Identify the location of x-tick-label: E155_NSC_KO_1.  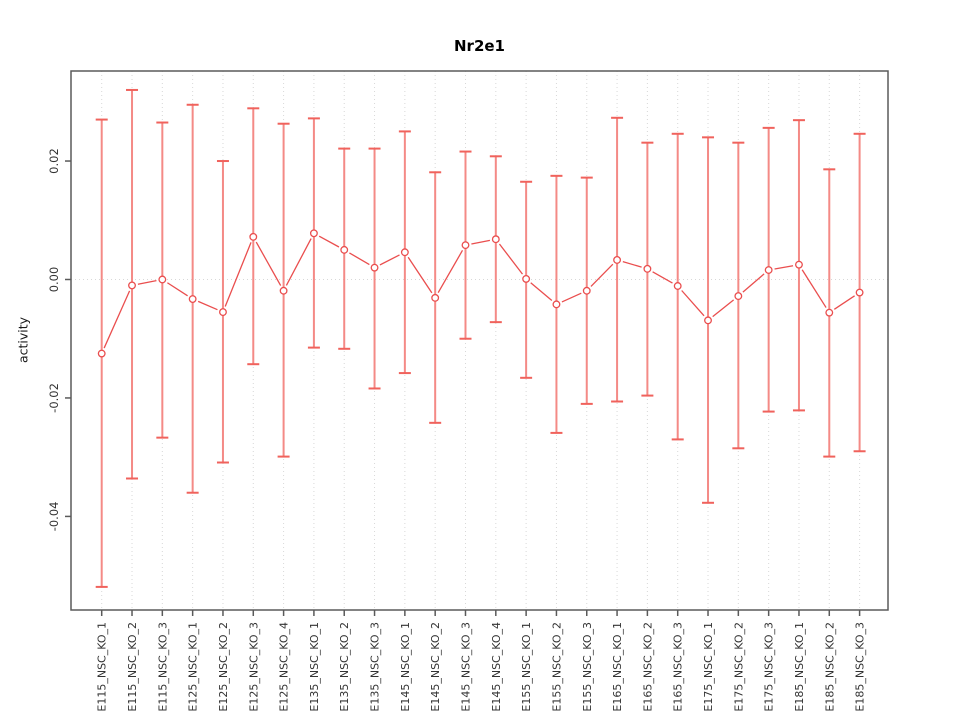
(526, 667).